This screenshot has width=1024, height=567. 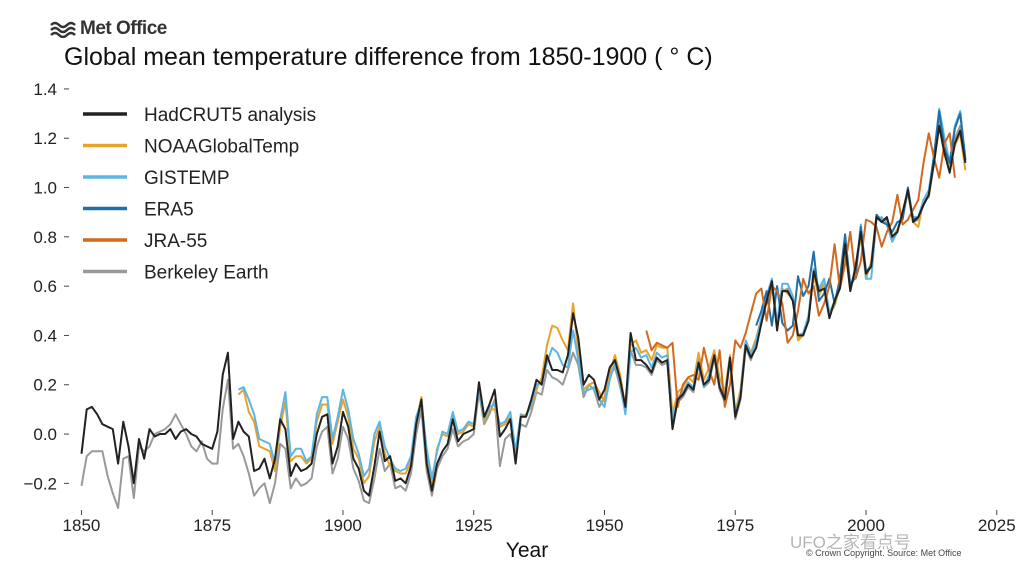 What do you see at coordinates (45, 89) in the screenshot?
I see `y-tick-label: 1.4` at bounding box center [45, 89].